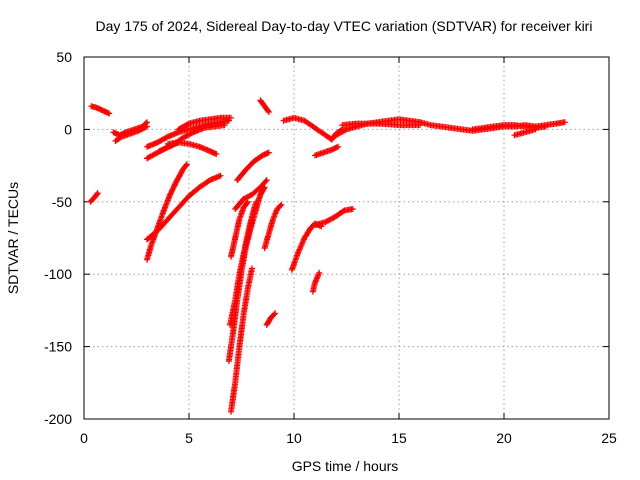 The width and height of the screenshot is (640, 480). Describe the element at coordinates (399, 438) in the screenshot. I see `x-tick-label: 15` at that location.